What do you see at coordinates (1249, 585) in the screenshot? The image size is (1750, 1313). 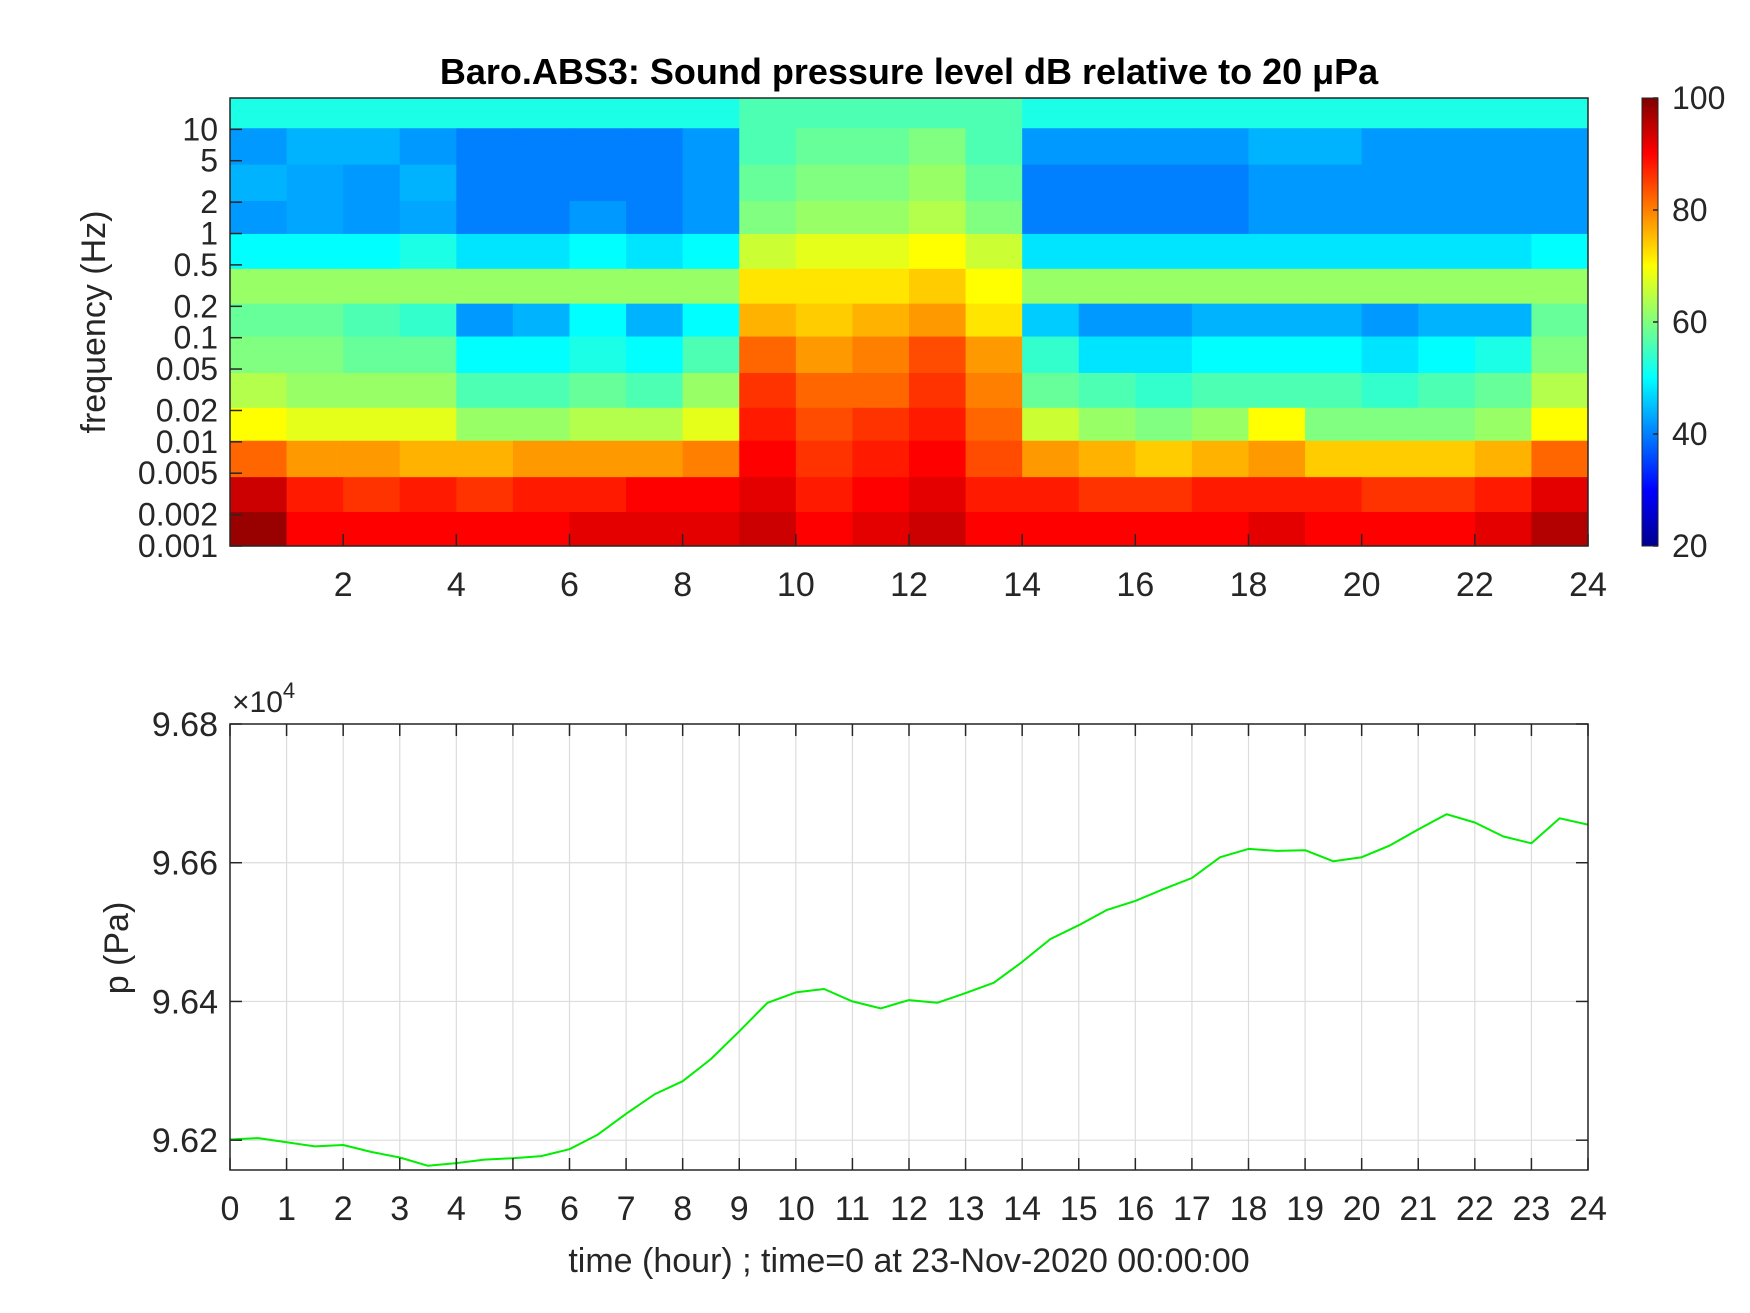 I see `spectrogram-x-tick-label: 18` at bounding box center [1249, 585].